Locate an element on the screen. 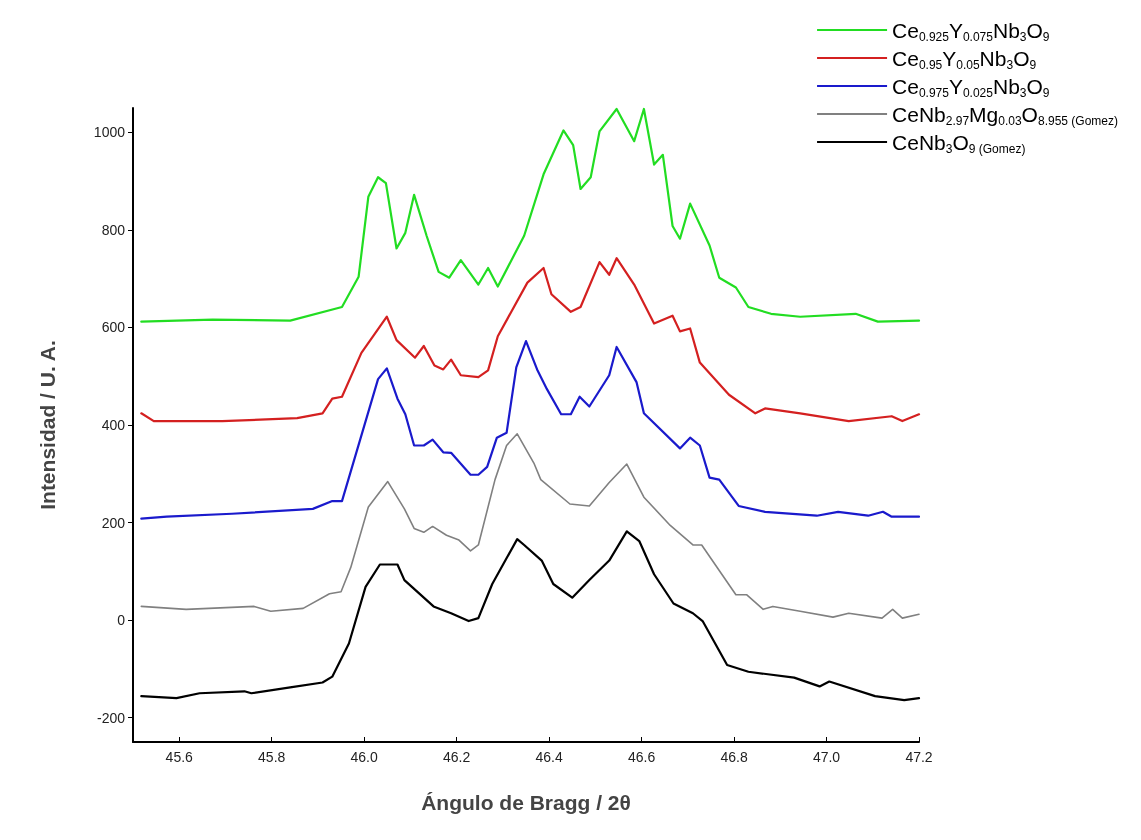 The image size is (1141, 840). x-tick-label: 46.4 is located at coordinates (549, 757).